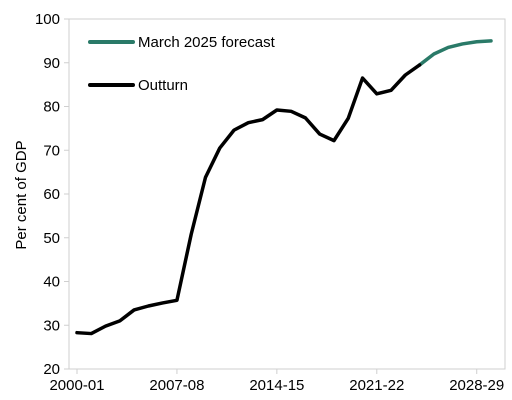 The width and height of the screenshot is (512, 400). I want to click on series-line-forecast, so click(455, 53).